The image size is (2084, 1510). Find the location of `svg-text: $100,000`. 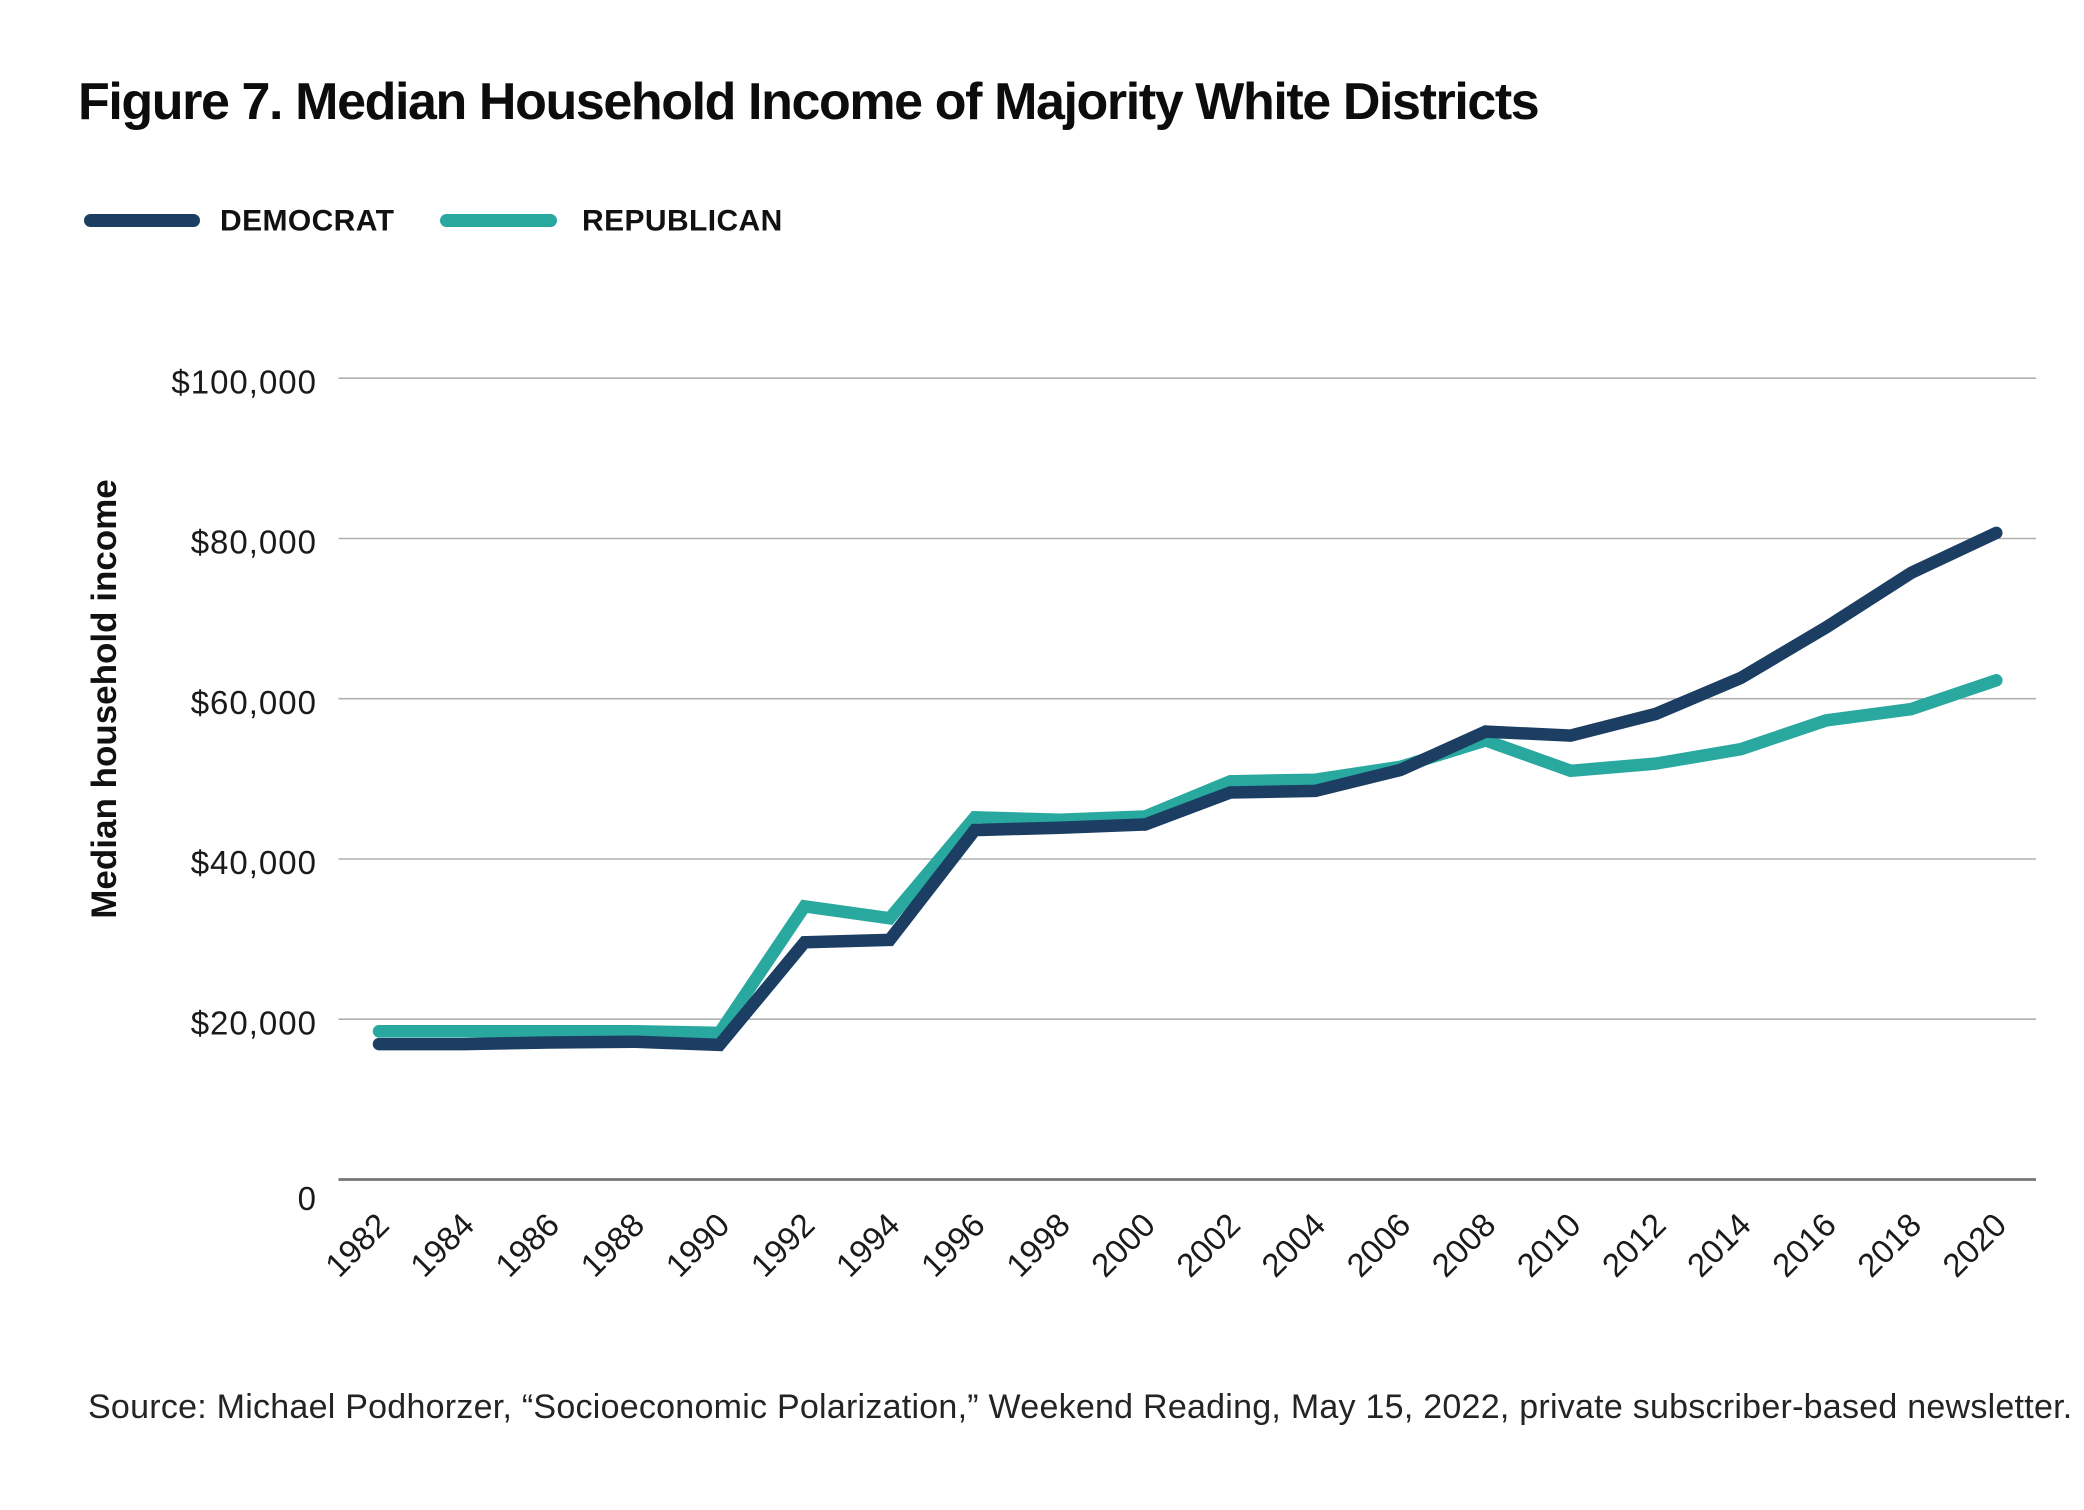

svg-text: $100,000 is located at coordinates (244, 381).